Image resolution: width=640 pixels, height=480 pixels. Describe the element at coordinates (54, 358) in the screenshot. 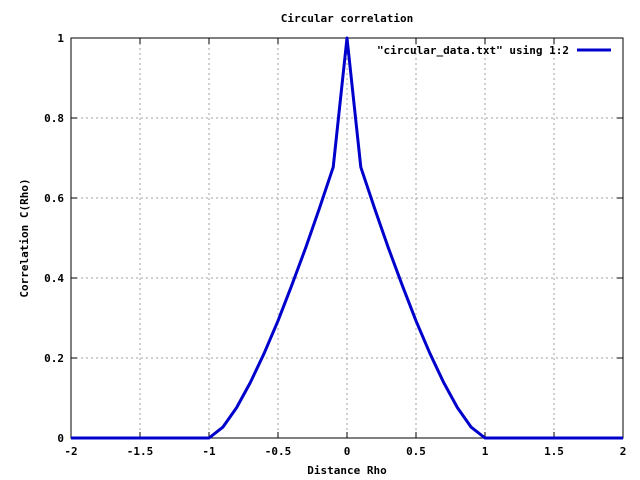

I see `y-tick-label: 0.2` at that location.